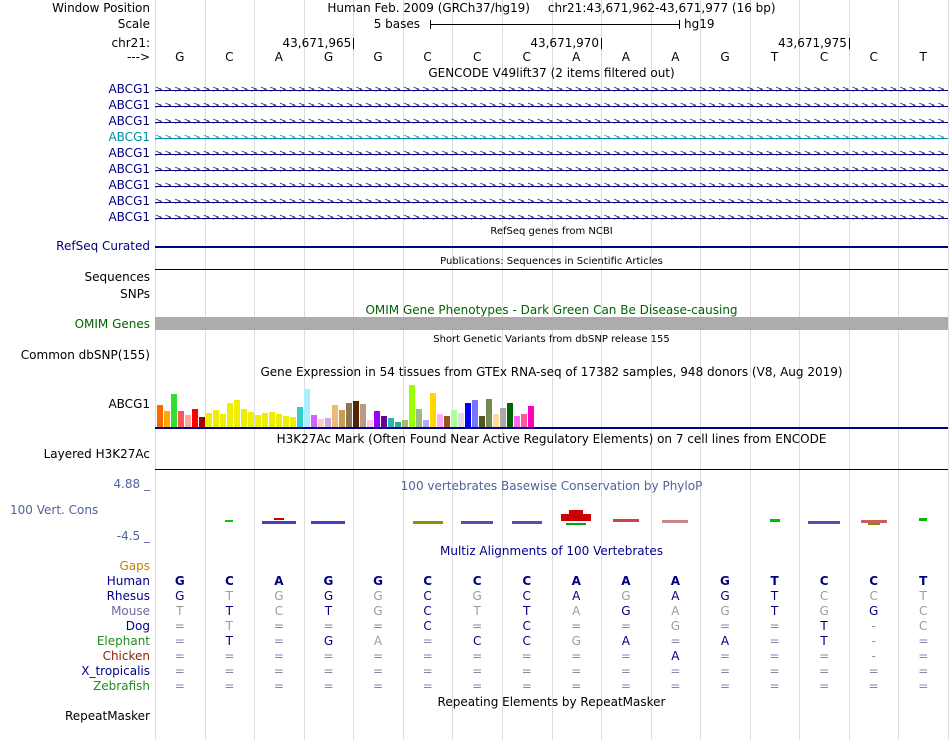 Image resolution: width=950 pixels, height=740 pixels. I want to click on gencode-track-title: GENCODE V49lift37 (2 items filtered out), so click(551, 73).